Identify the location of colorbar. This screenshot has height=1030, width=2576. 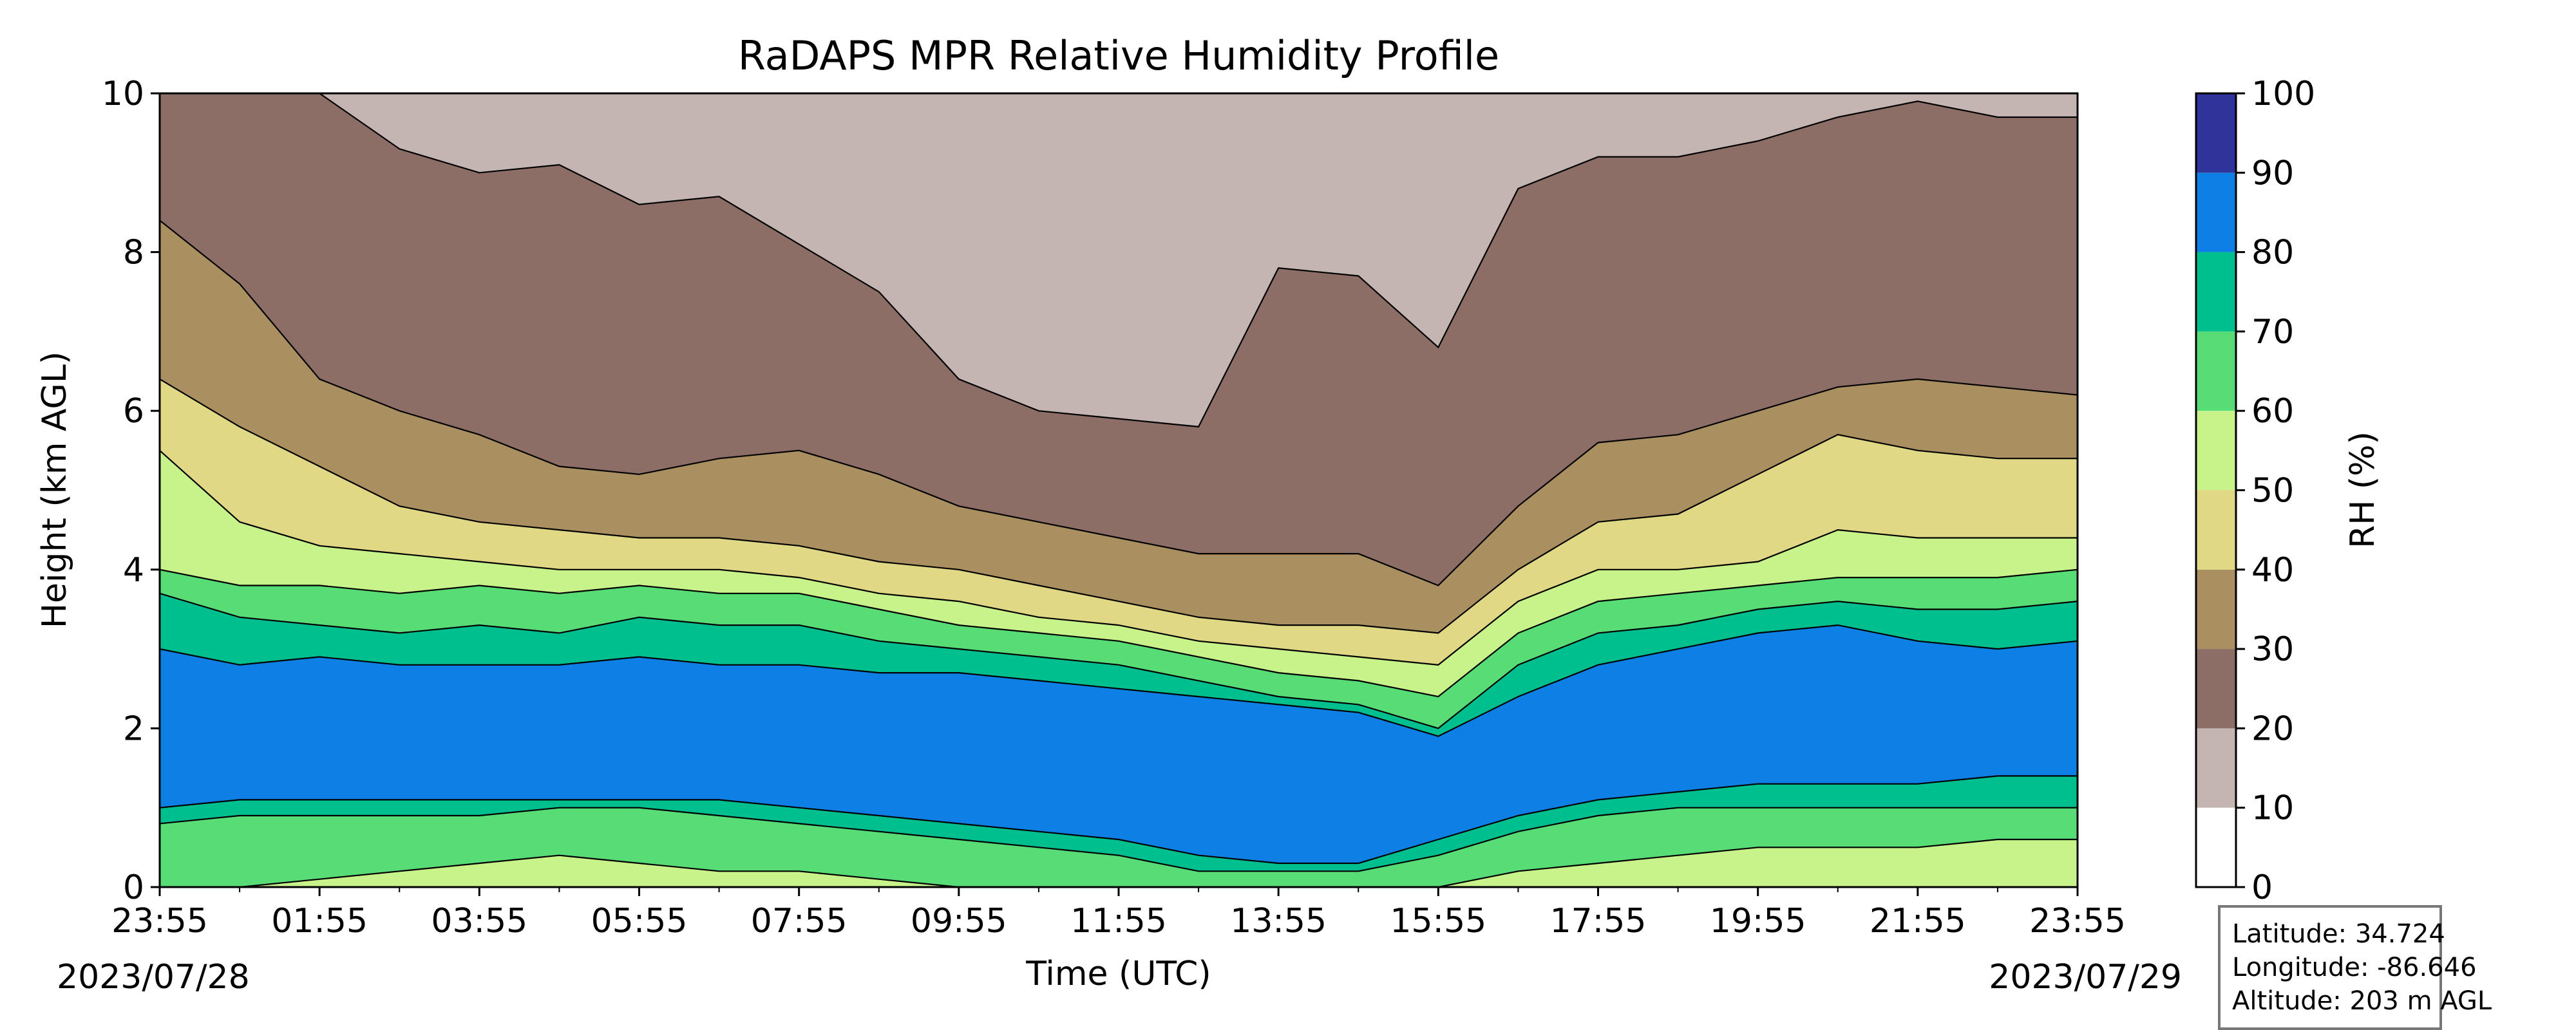
(2216, 490).